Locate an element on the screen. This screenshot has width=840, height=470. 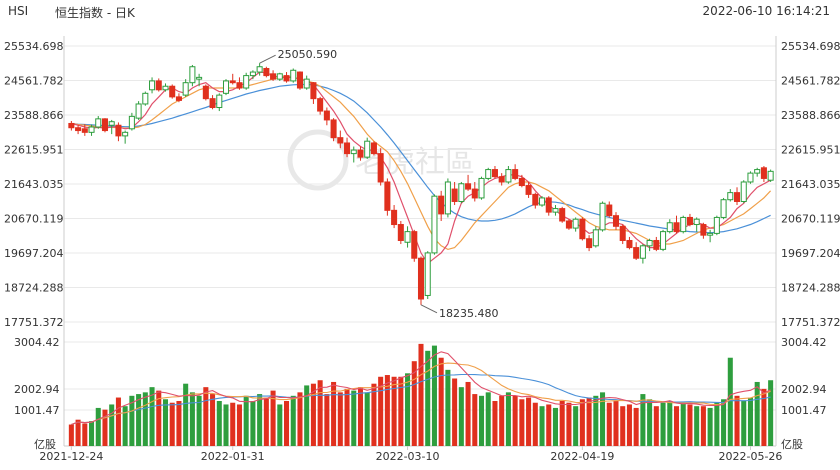
price-tick-right: 18724.288 is located at coordinates (810, 288).